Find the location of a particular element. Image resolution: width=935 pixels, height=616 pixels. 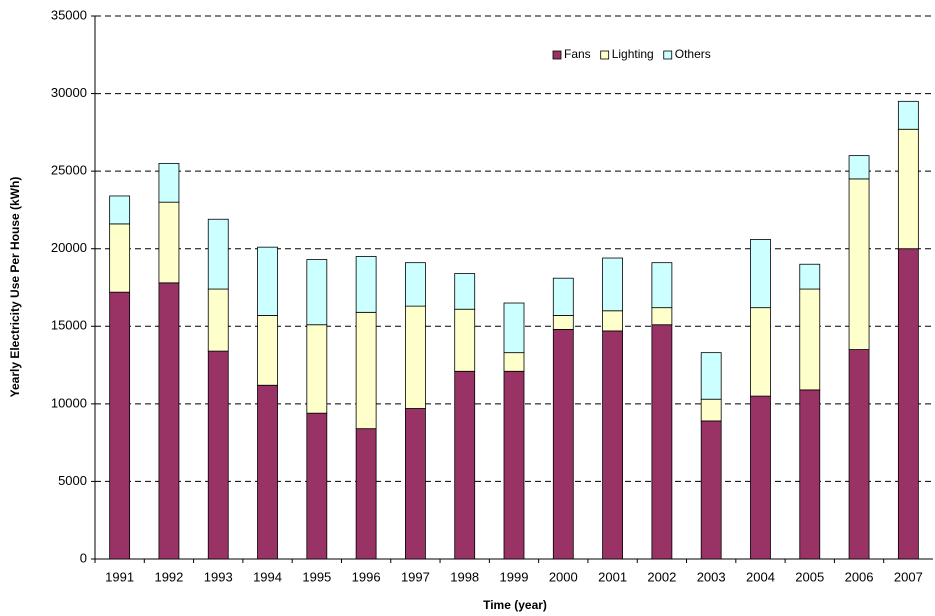

x-tick-label: 2006 is located at coordinates (859, 576).